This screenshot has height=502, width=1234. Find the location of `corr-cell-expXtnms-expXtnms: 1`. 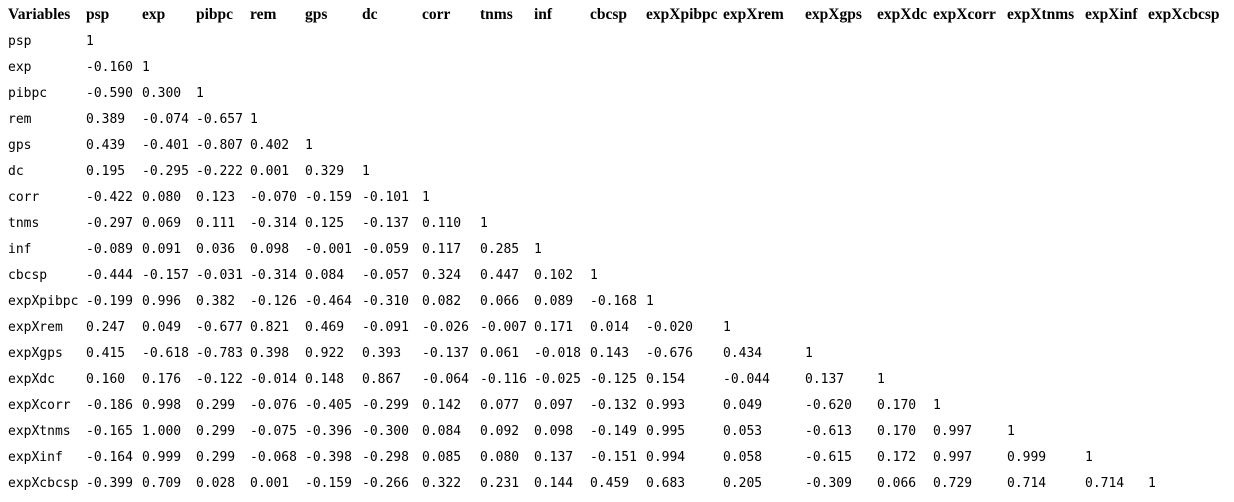

corr-cell-expXtnms-expXtnms: 1 is located at coordinates (1011, 431).